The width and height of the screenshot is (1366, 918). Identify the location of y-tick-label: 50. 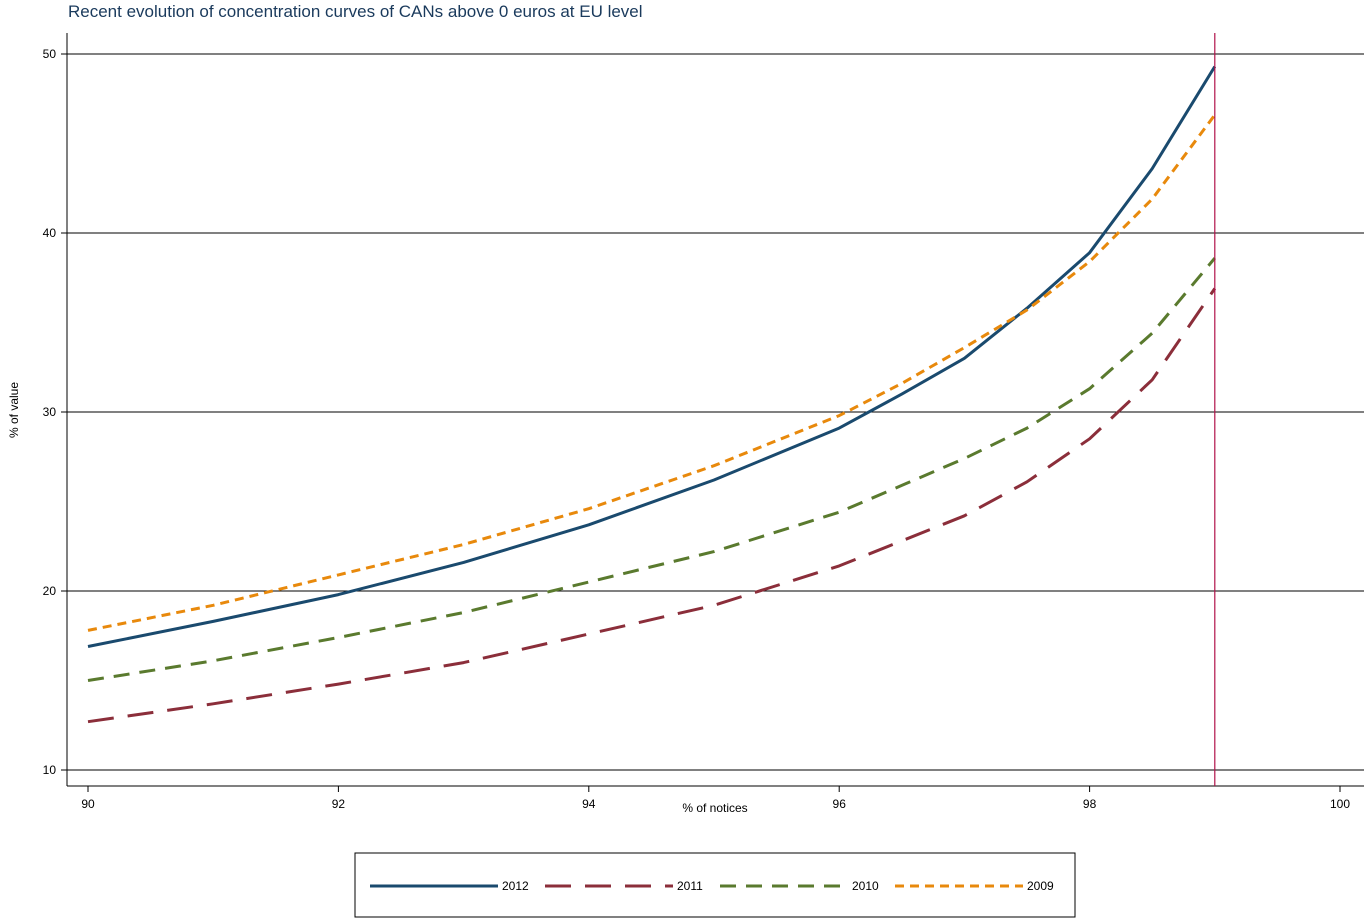
(50, 54).